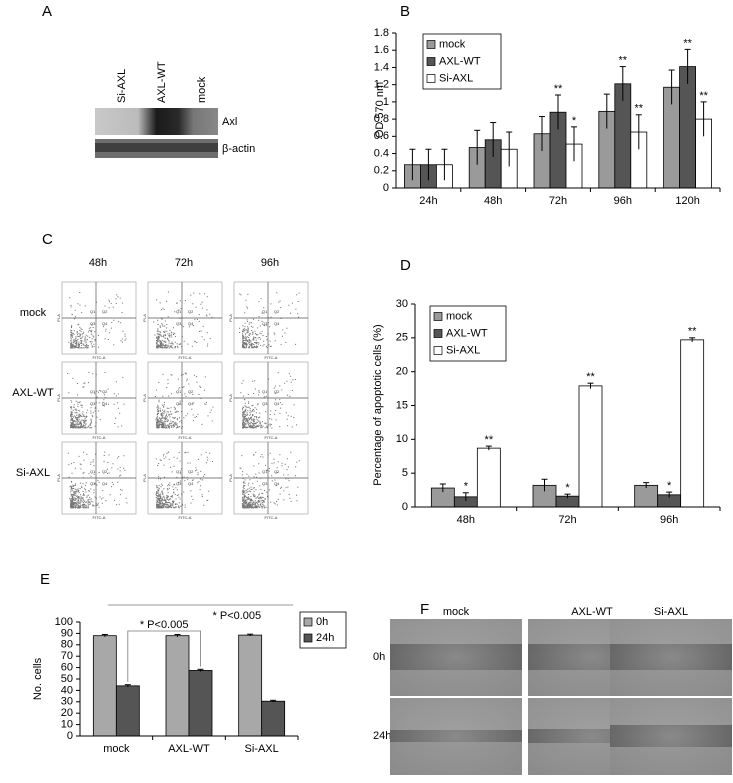 This screenshot has height=783, width=733. What do you see at coordinates (402, 338) in the screenshot?
I see `y-tick-label: 25` at bounding box center [402, 338].